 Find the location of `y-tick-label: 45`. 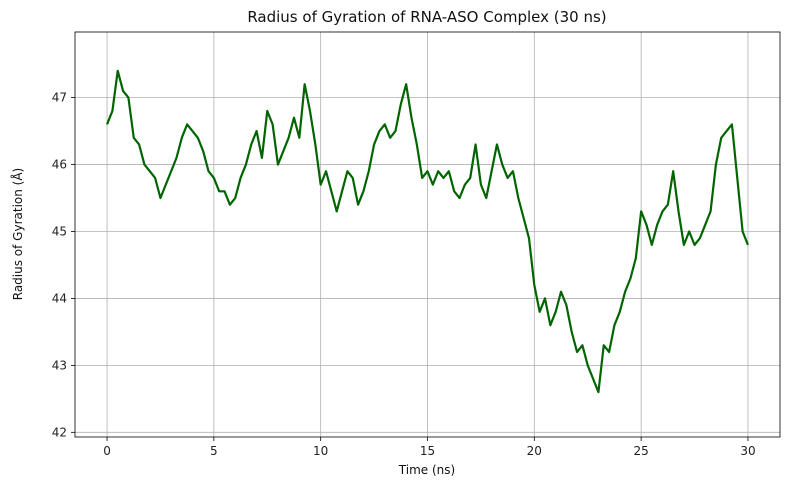

y-tick-label: 45 is located at coordinates (59, 231).